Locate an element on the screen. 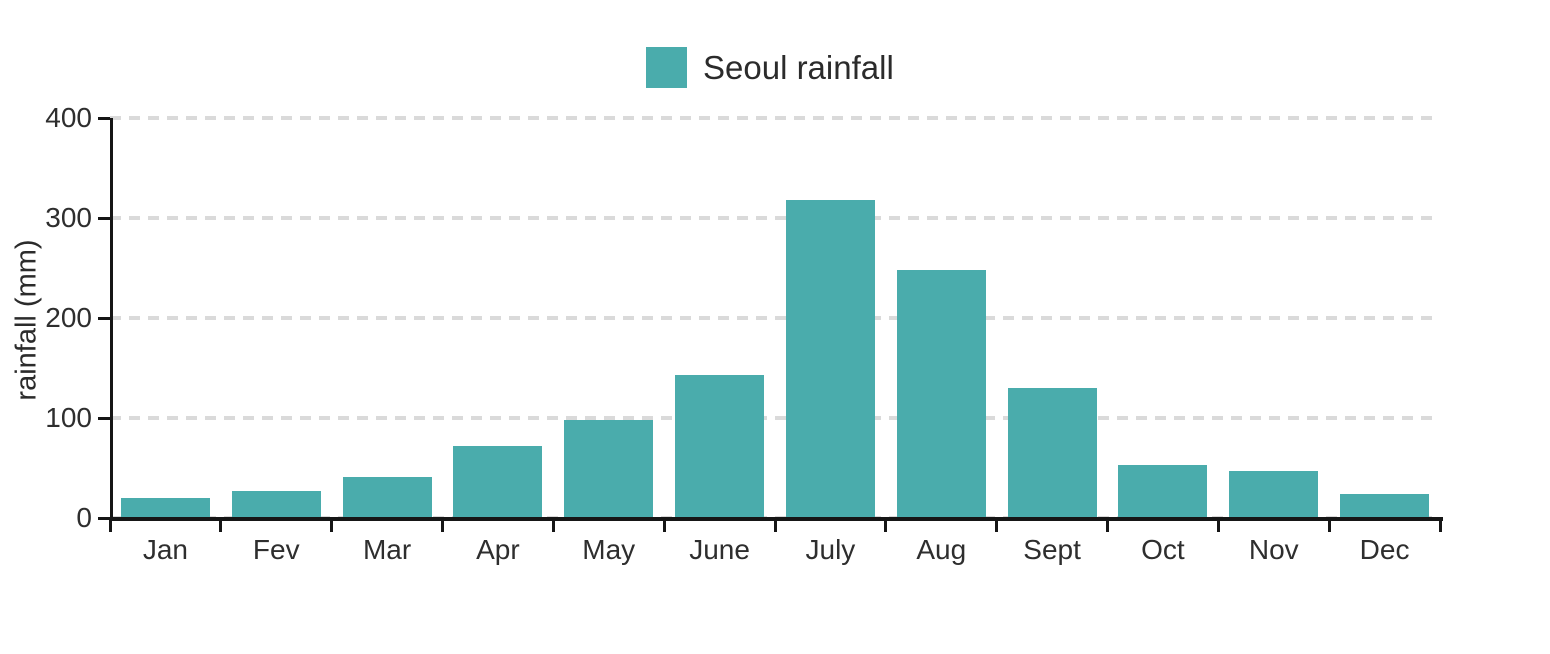 This screenshot has height=654, width=1550. x-tick-label-sept: Sept is located at coordinates (1052, 549).